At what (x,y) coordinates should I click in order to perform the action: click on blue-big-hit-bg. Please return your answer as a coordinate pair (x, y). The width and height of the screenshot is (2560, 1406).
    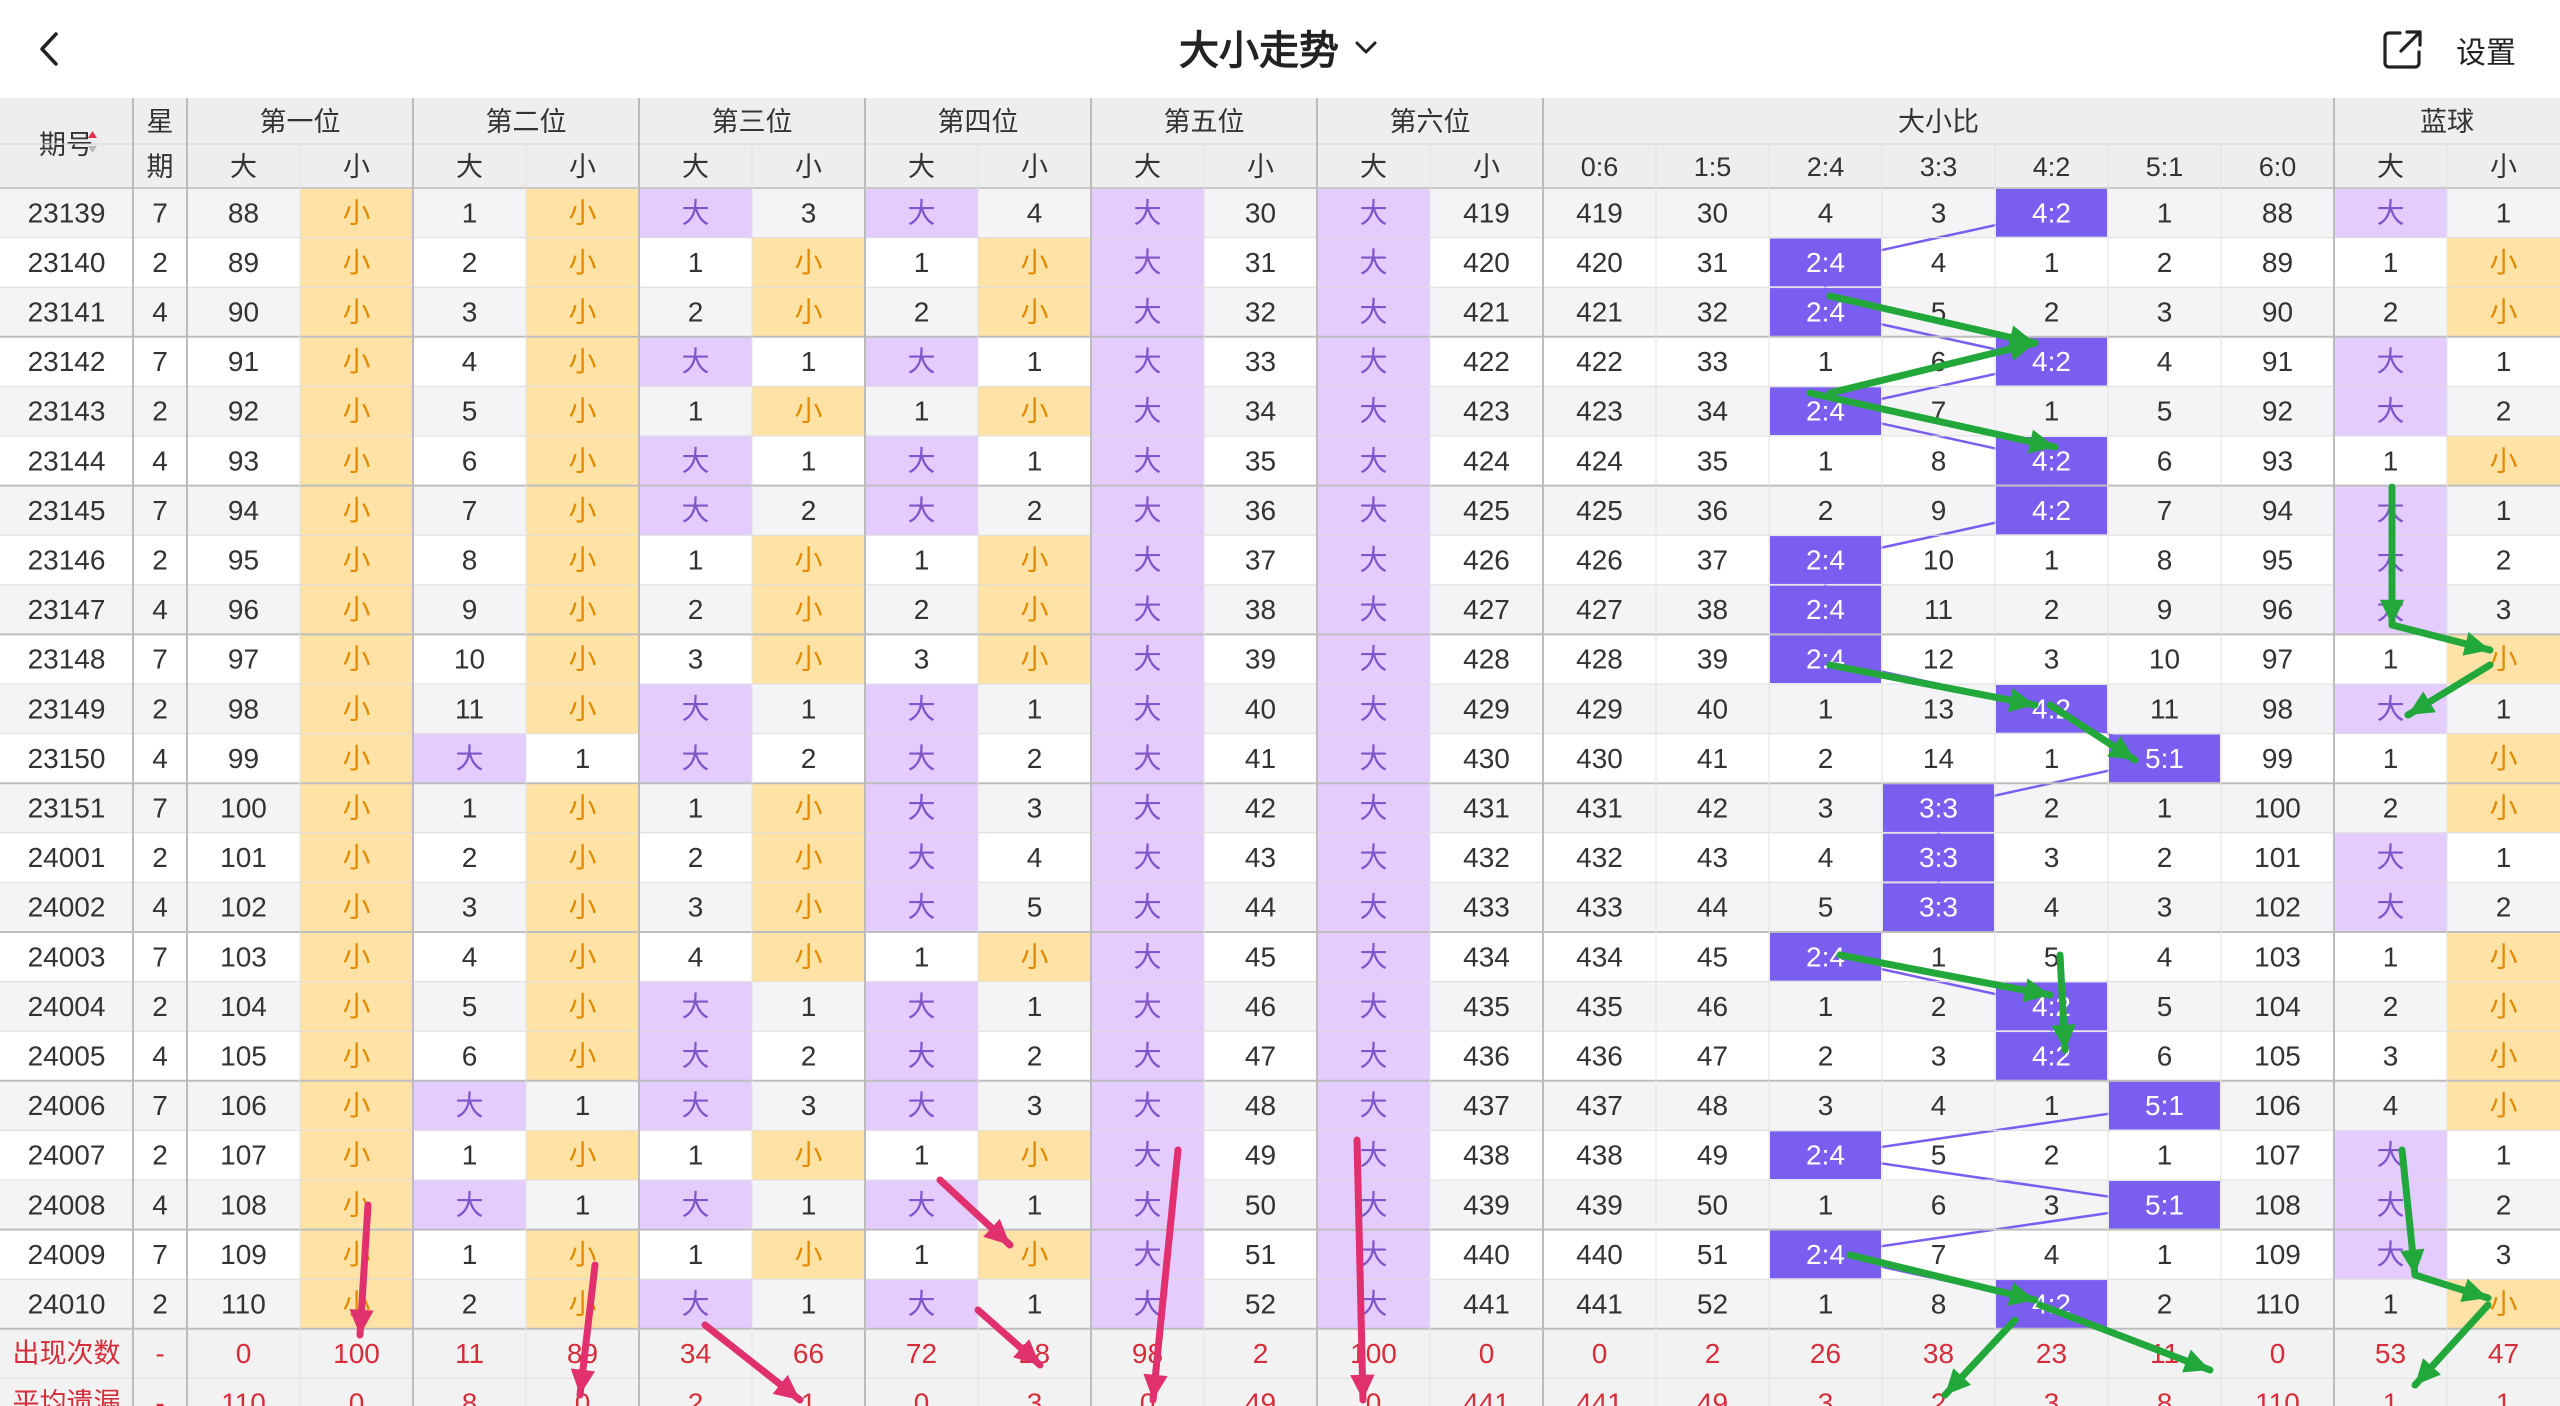
    Looking at the image, I should click on (2390, 907).